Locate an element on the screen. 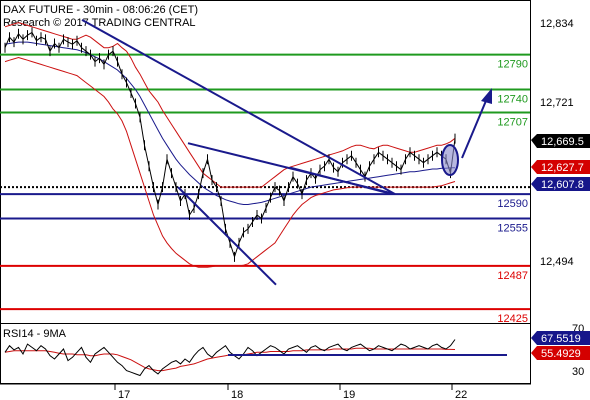 The image size is (590, 400). price-badge-blue: 12,607.8 is located at coordinates (560, 184).